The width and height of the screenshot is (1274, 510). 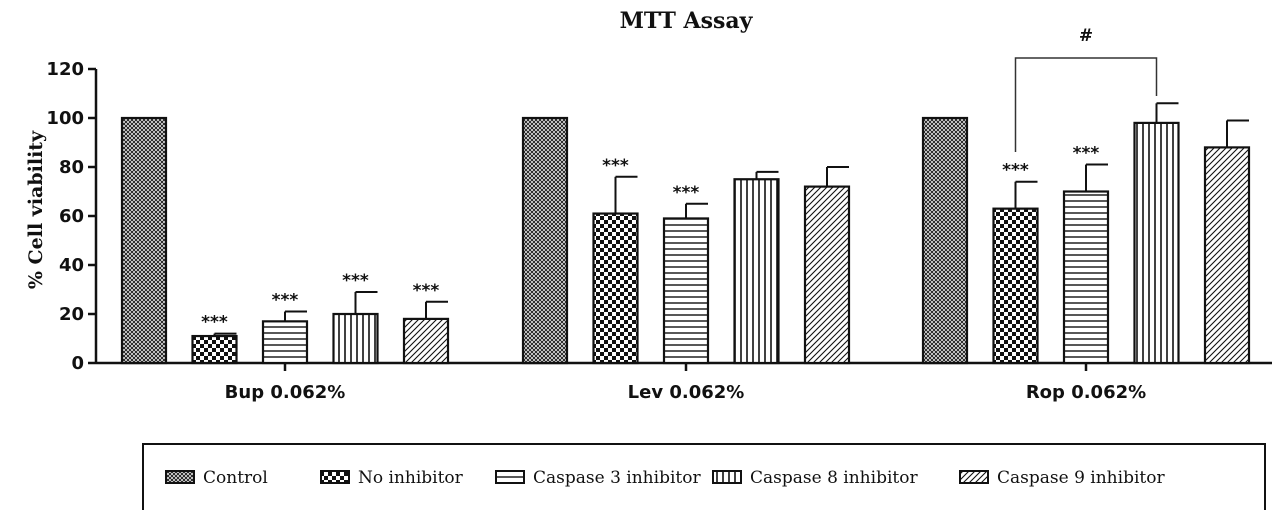 What do you see at coordinates (77, 363) in the screenshot?
I see `y-tick-label: 0` at bounding box center [77, 363].